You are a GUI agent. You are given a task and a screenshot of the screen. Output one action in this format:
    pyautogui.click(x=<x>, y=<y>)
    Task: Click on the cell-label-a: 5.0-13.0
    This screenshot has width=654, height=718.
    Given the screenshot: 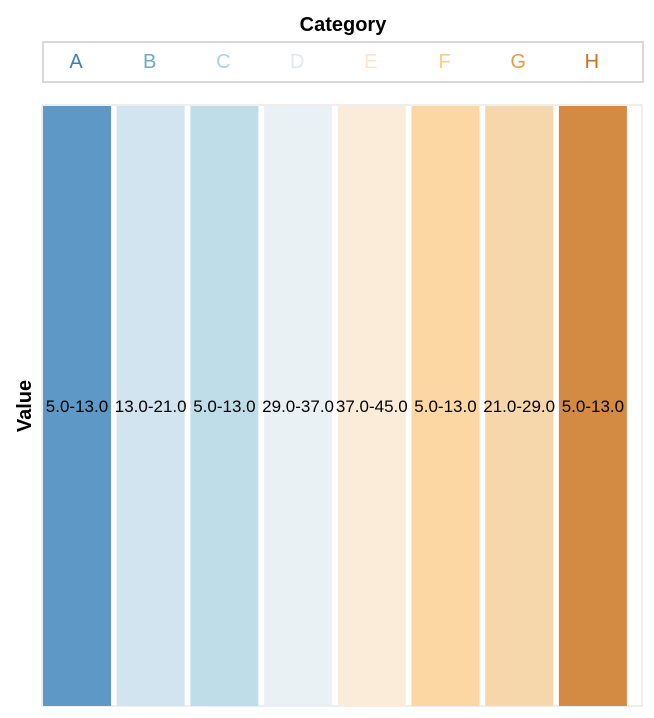 What is the action you would take?
    pyautogui.click(x=77, y=406)
    